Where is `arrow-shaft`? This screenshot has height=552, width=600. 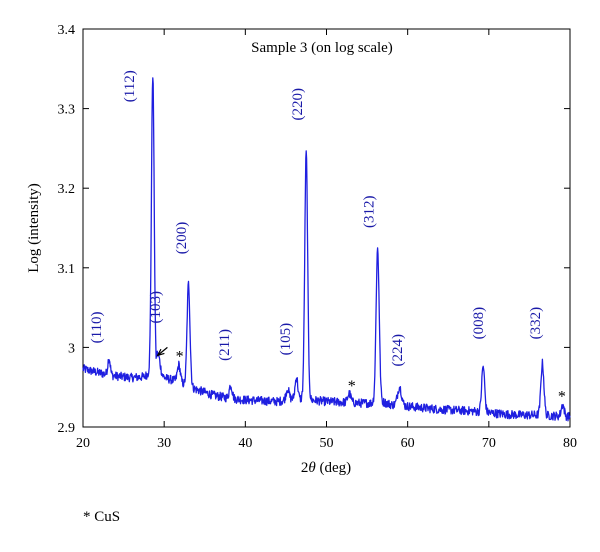 arrow-shaft is located at coordinates (162, 351).